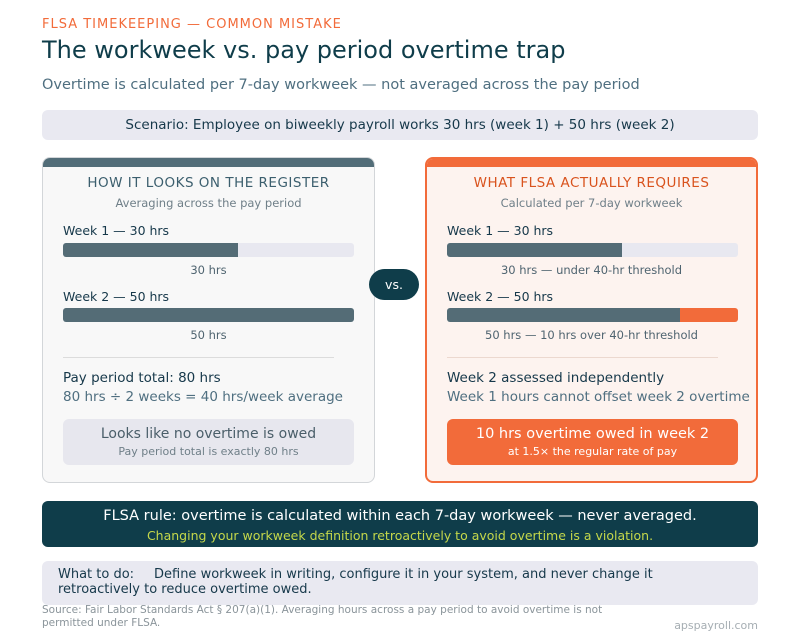 The width and height of the screenshot is (800, 644). Describe the element at coordinates (591, 335) in the screenshot. I see `week-2-caption: 50 hrs — 10 hrs over 40-hr threshold` at that location.